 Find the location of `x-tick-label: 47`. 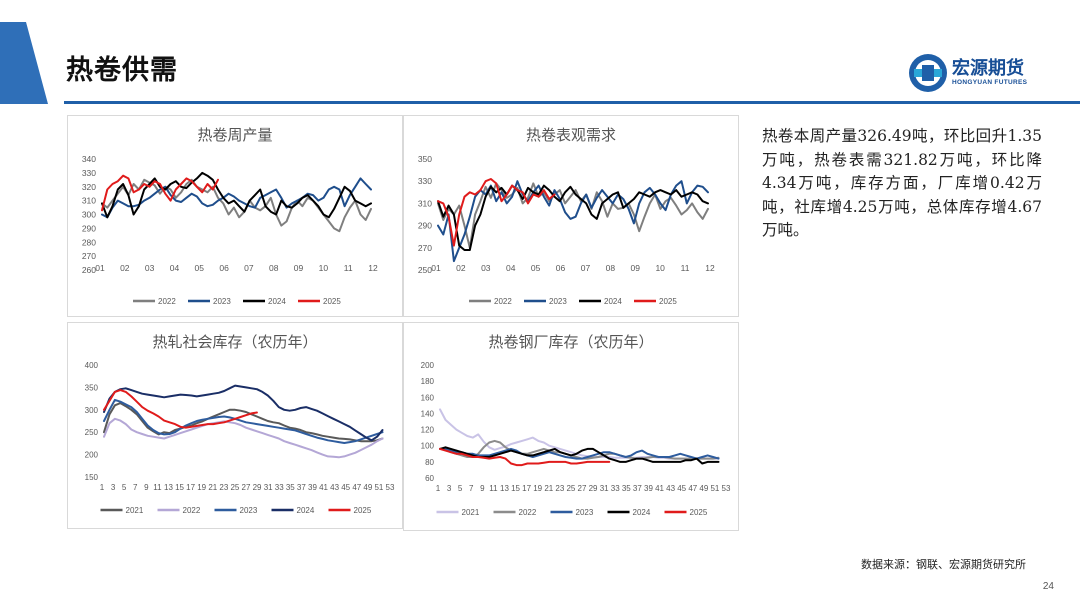

x-tick-label: 47 is located at coordinates (356, 487).